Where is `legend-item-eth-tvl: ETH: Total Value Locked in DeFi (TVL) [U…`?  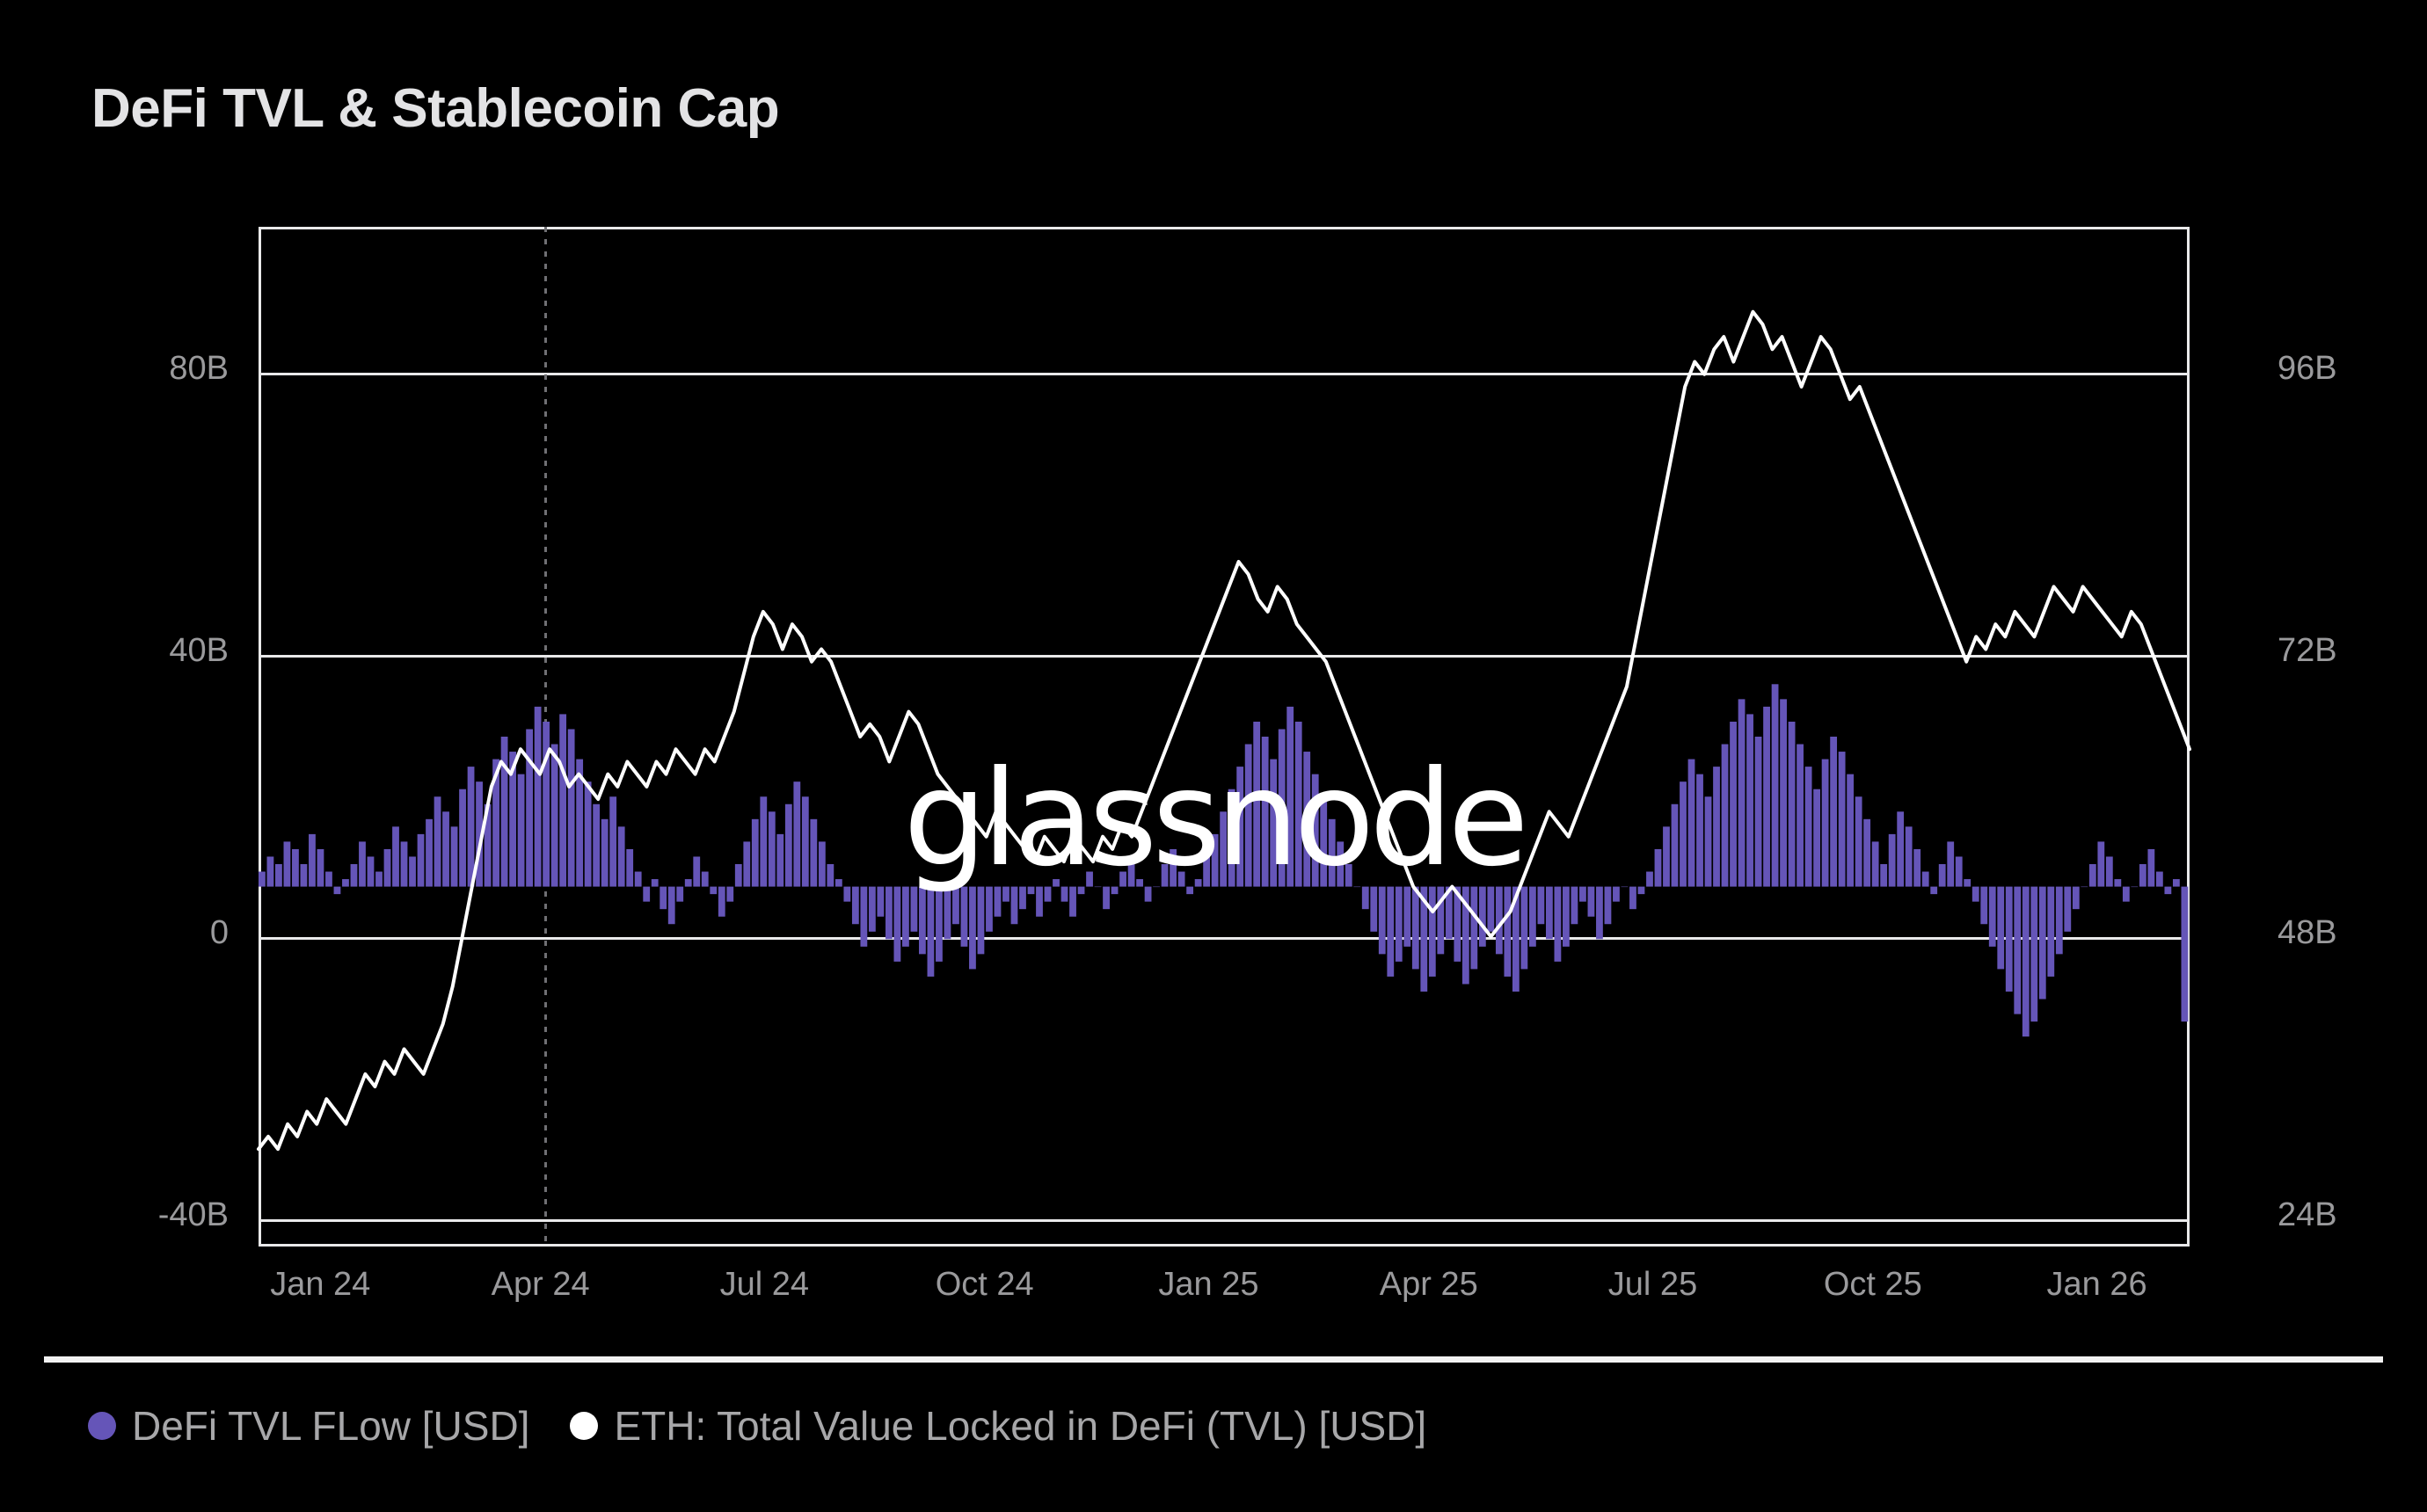
legend-item-eth-tvl: ETH: Total Value Locked in DeFi (TVL) [U… is located at coordinates (998, 1426).